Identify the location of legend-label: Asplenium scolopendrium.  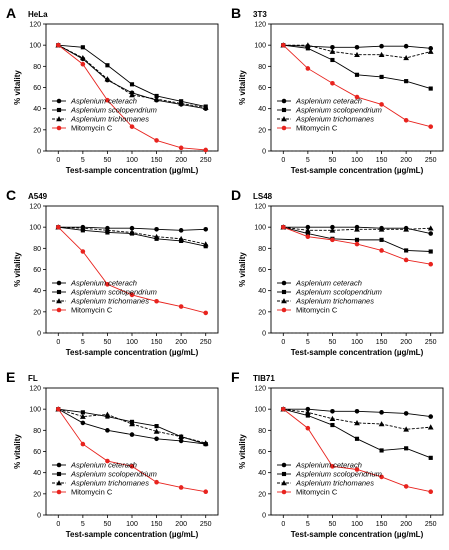
(338, 292).